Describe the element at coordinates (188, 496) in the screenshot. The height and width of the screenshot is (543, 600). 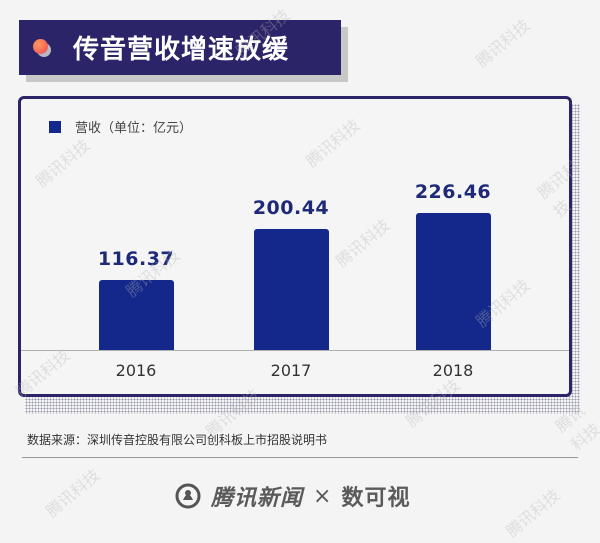
I see `tencent-news-logo-icon` at that location.